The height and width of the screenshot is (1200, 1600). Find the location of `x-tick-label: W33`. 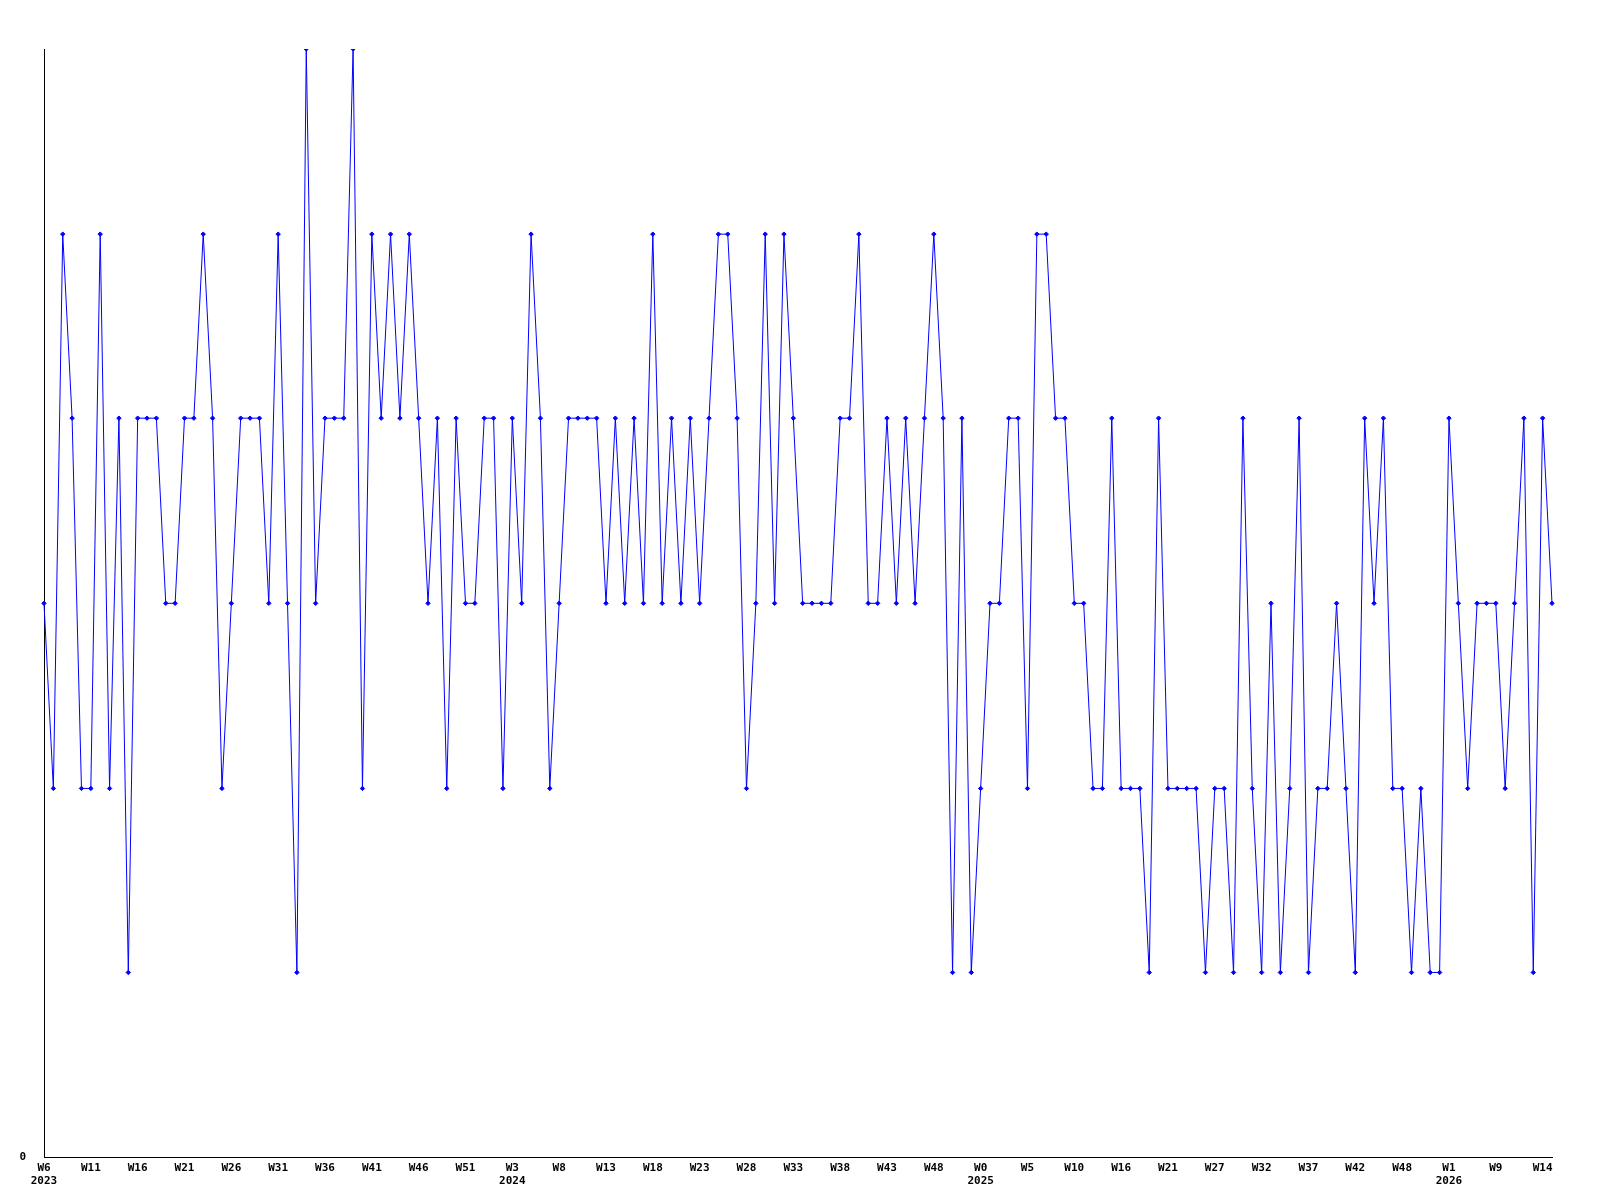

x-tick-label: W33 is located at coordinates (793, 1168).